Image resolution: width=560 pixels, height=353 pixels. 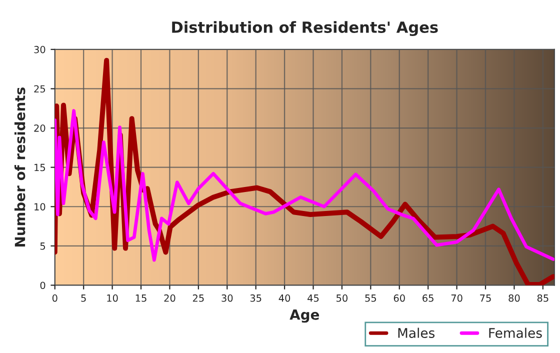 I want to click on y-tick-label: 25, so click(x=40, y=89).